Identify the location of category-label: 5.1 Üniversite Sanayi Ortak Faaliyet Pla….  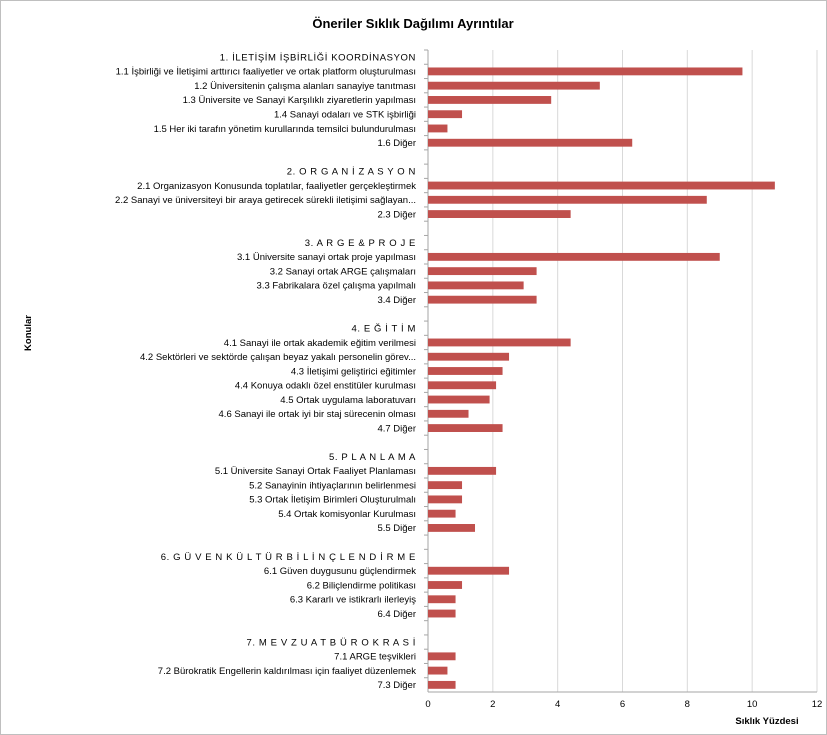
(315, 471).